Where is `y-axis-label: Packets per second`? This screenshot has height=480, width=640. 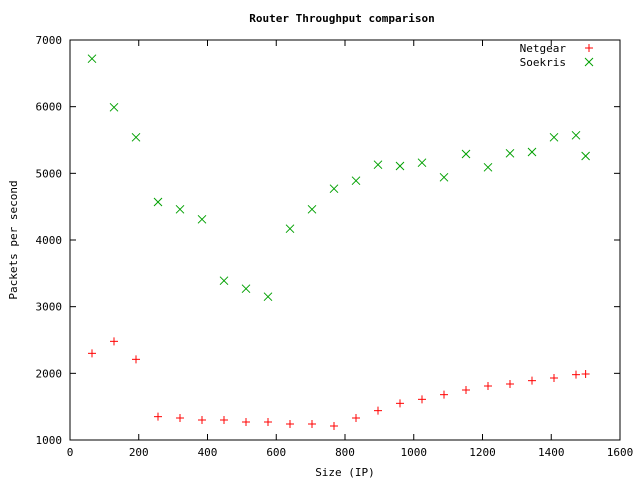 y-axis-label: Packets per second is located at coordinates (13, 239).